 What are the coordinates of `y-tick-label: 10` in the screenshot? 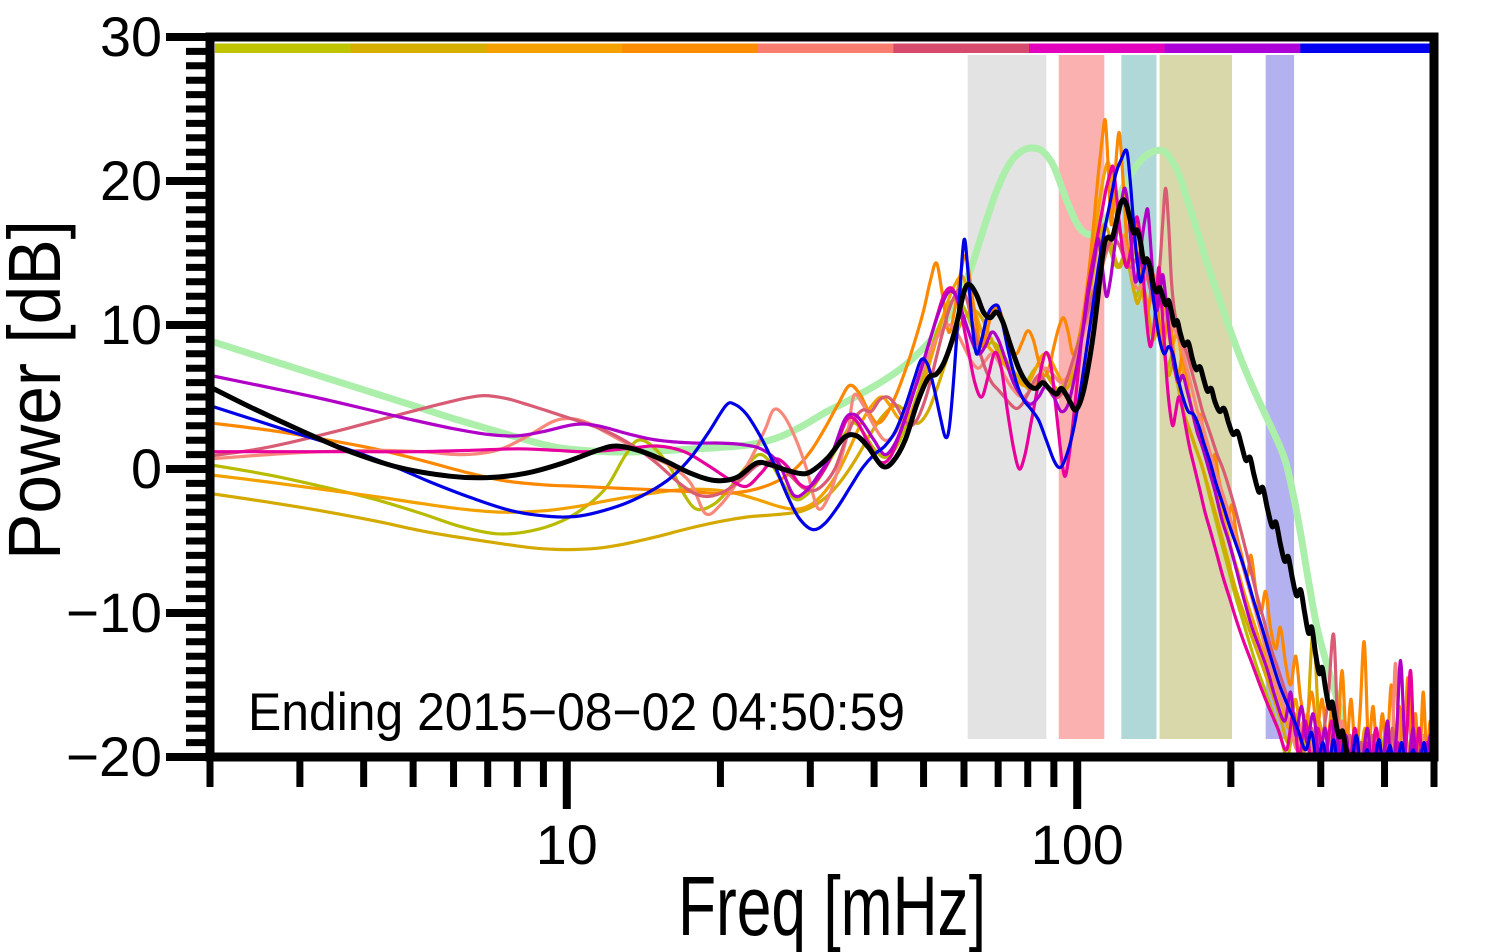 It's located at (131, 324).